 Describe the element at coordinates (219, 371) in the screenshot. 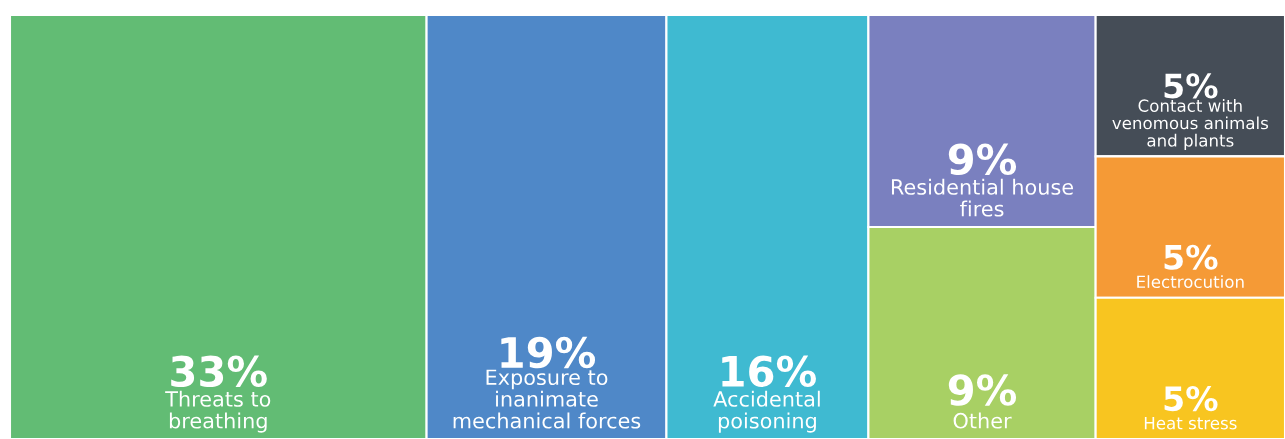

I see `data-label: 33%` at that location.